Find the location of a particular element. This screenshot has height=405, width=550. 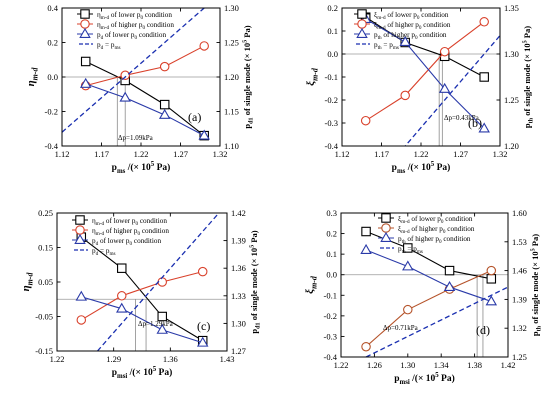

x-tick-label: 1.29 is located at coordinates (113, 359).